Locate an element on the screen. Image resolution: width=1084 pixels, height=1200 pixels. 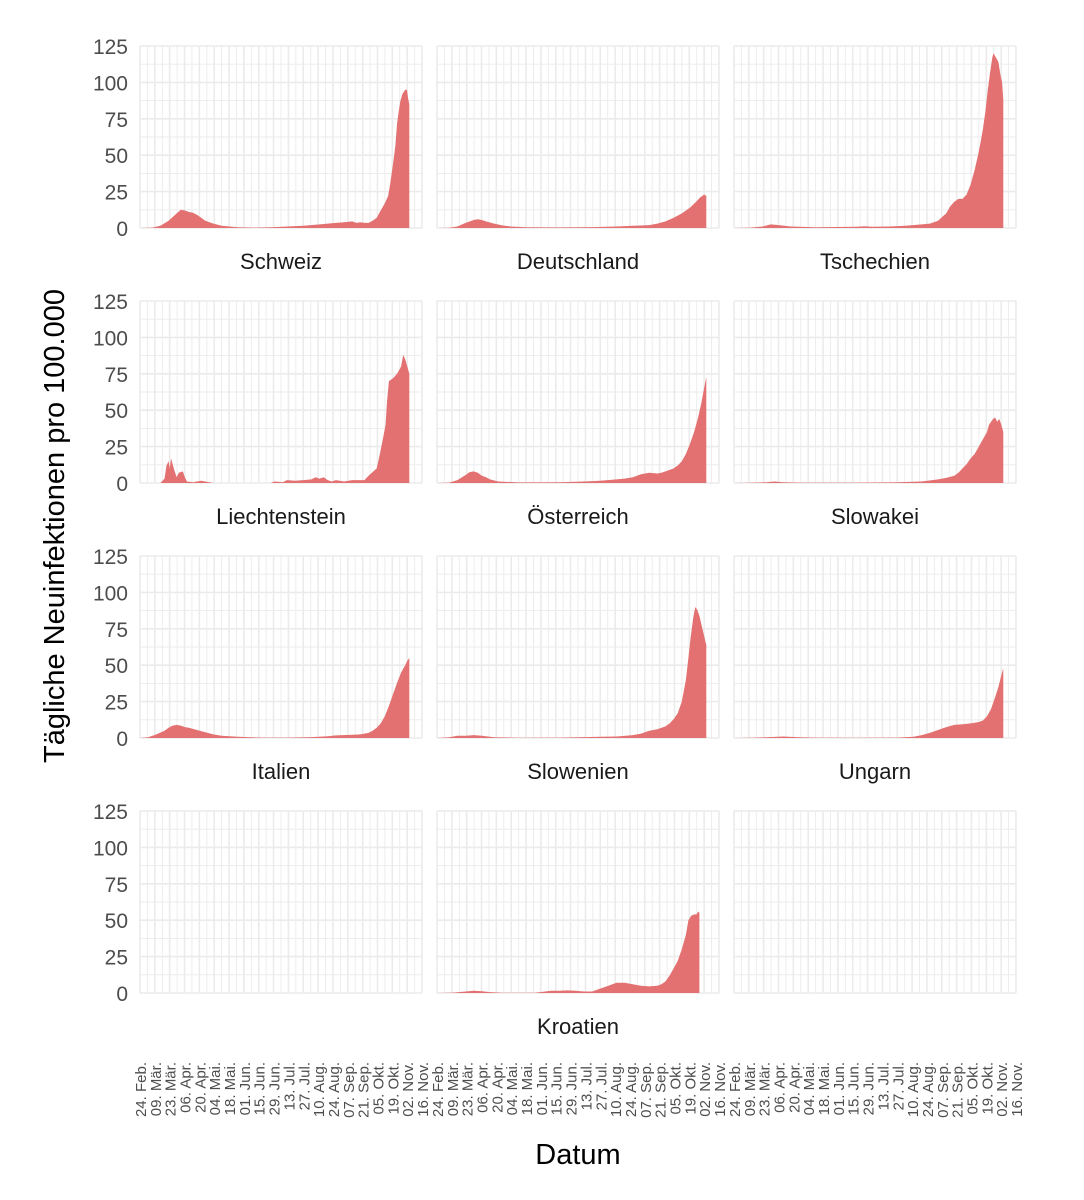
panel-label: Österreich is located at coordinates (577, 516).